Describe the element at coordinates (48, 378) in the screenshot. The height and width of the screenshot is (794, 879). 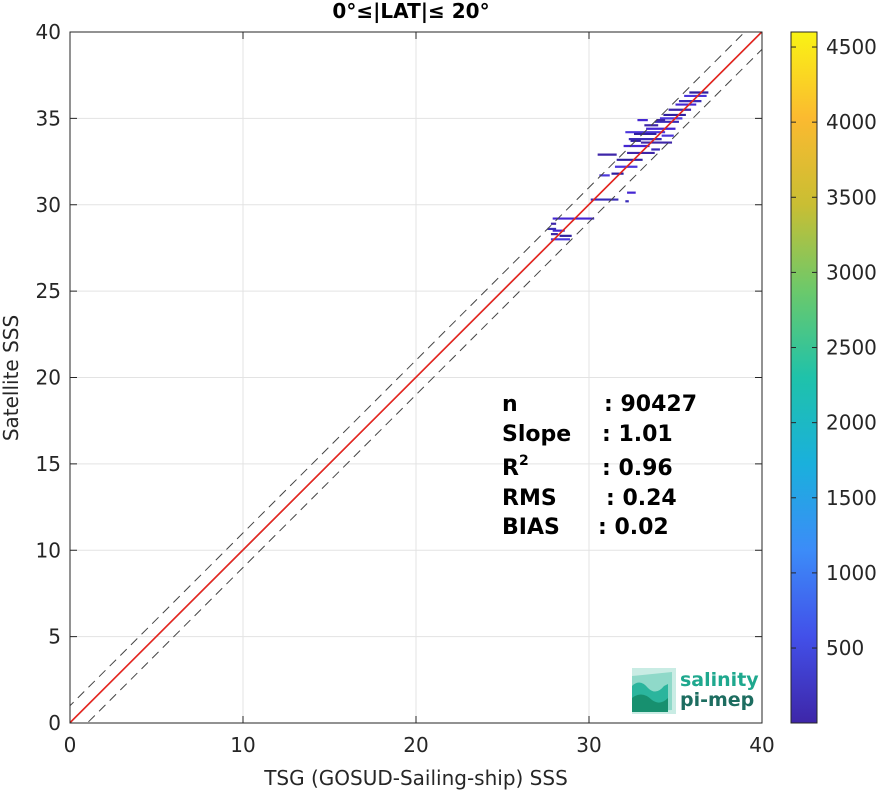
I see `y-tick-label: 20` at that location.